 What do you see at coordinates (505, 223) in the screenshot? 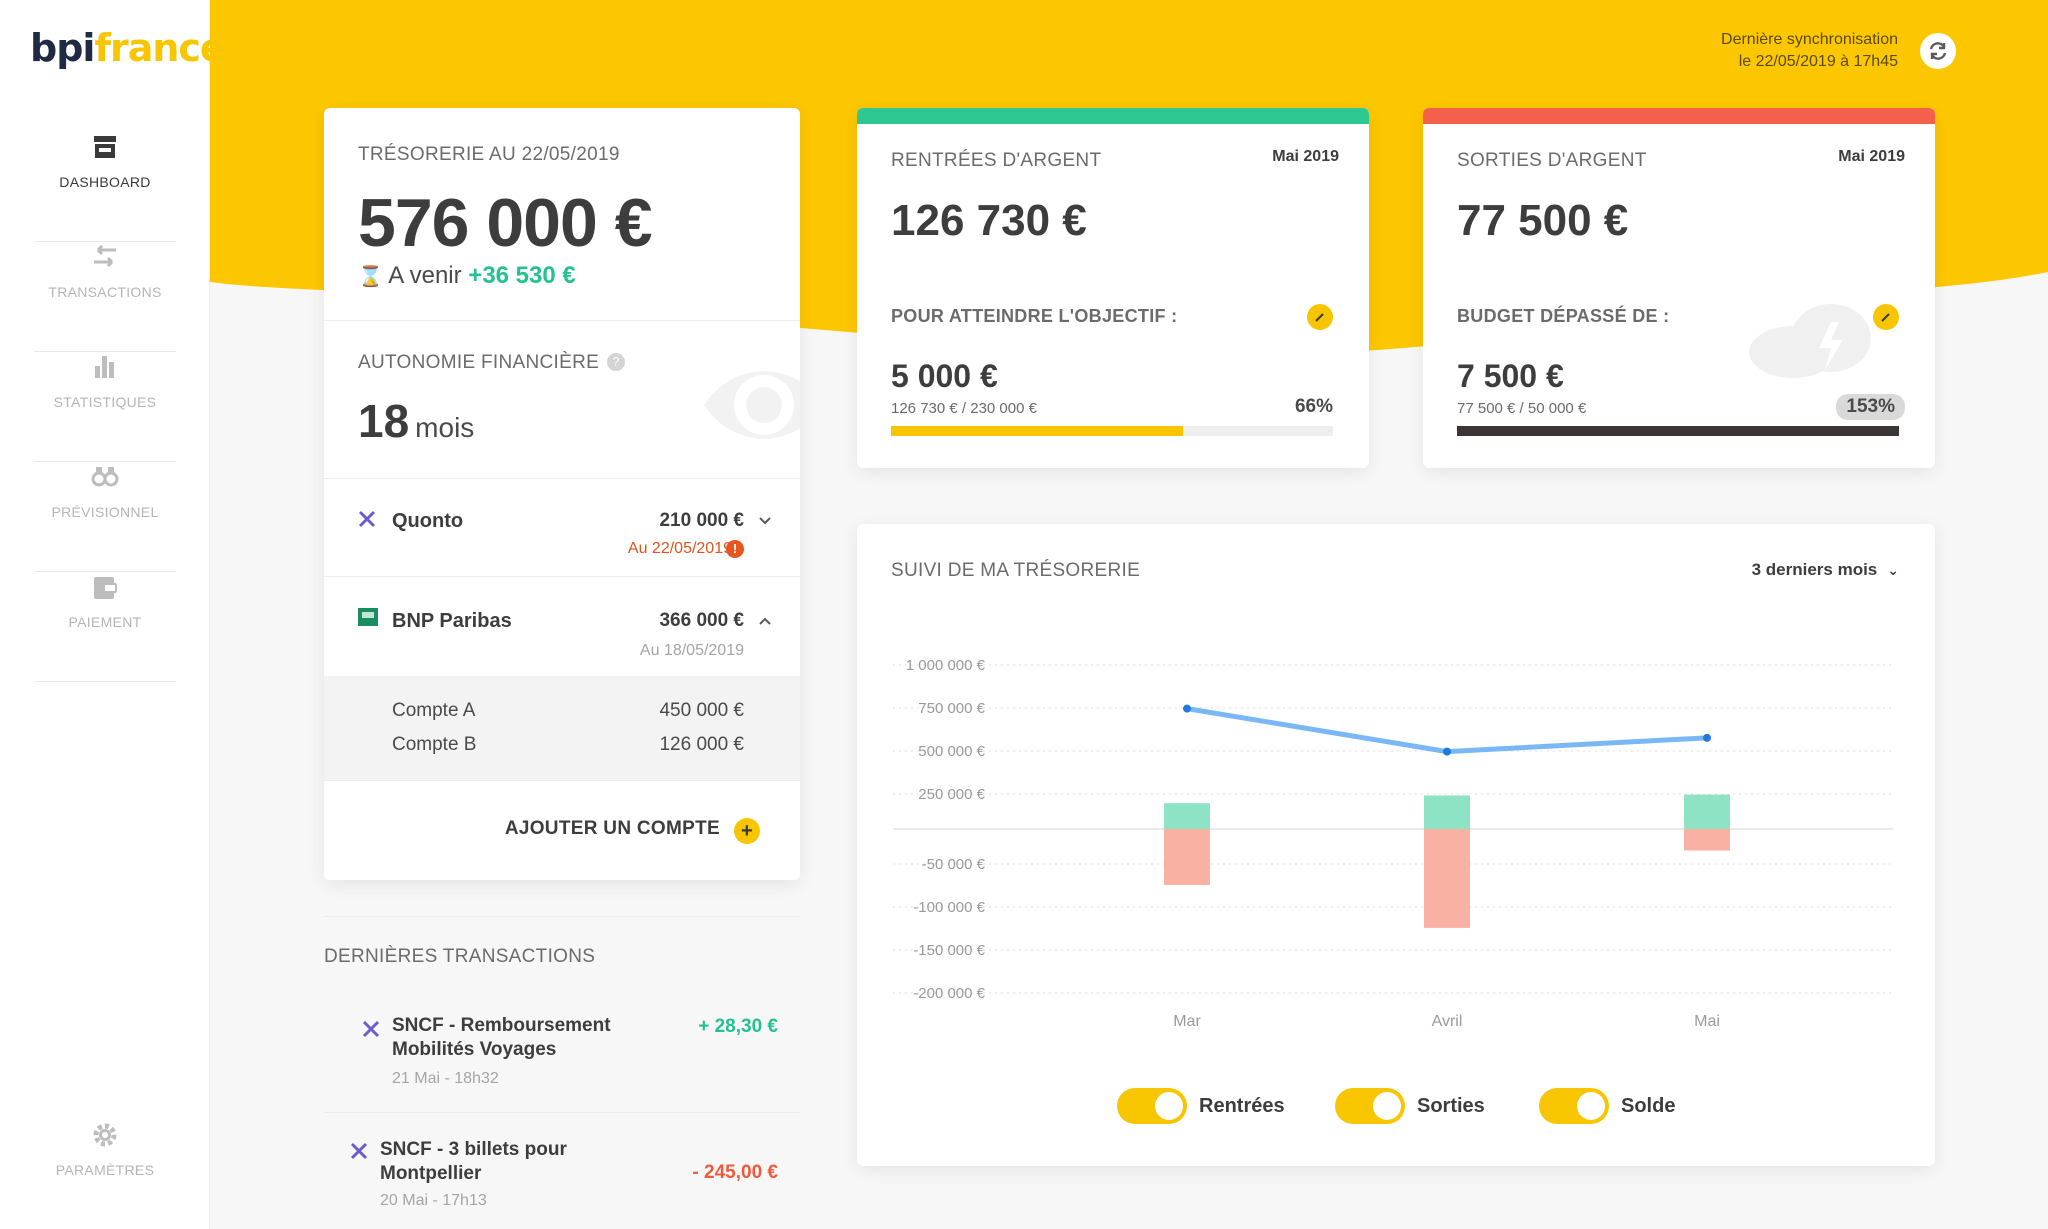
I see `treasury-amount: 576 000 €` at bounding box center [505, 223].